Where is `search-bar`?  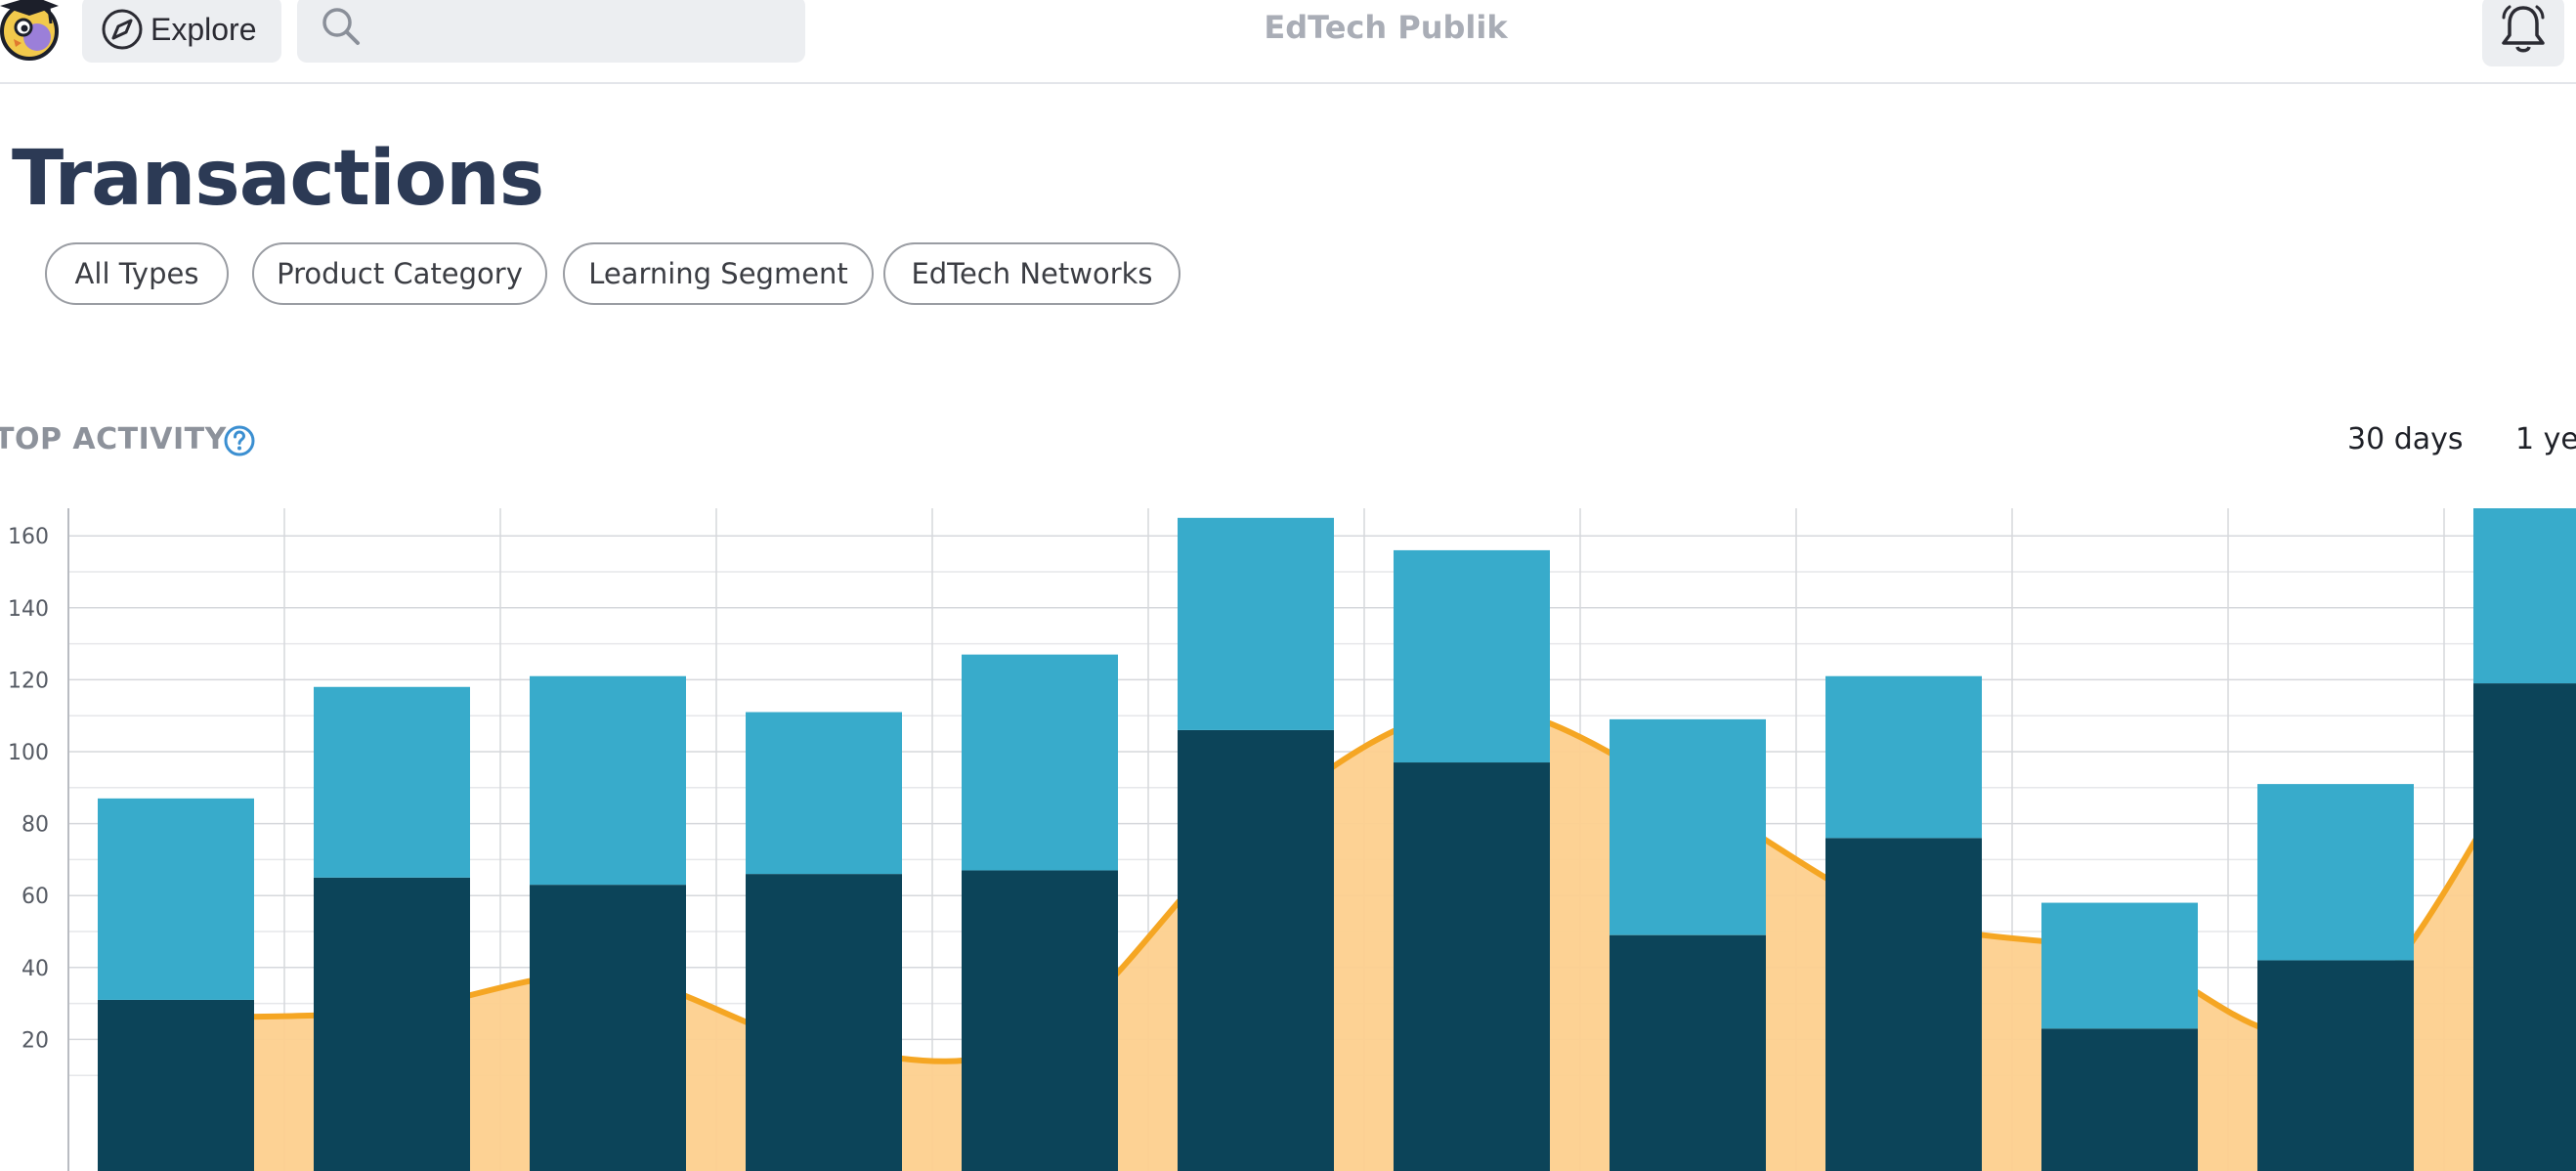 search-bar is located at coordinates (551, 31).